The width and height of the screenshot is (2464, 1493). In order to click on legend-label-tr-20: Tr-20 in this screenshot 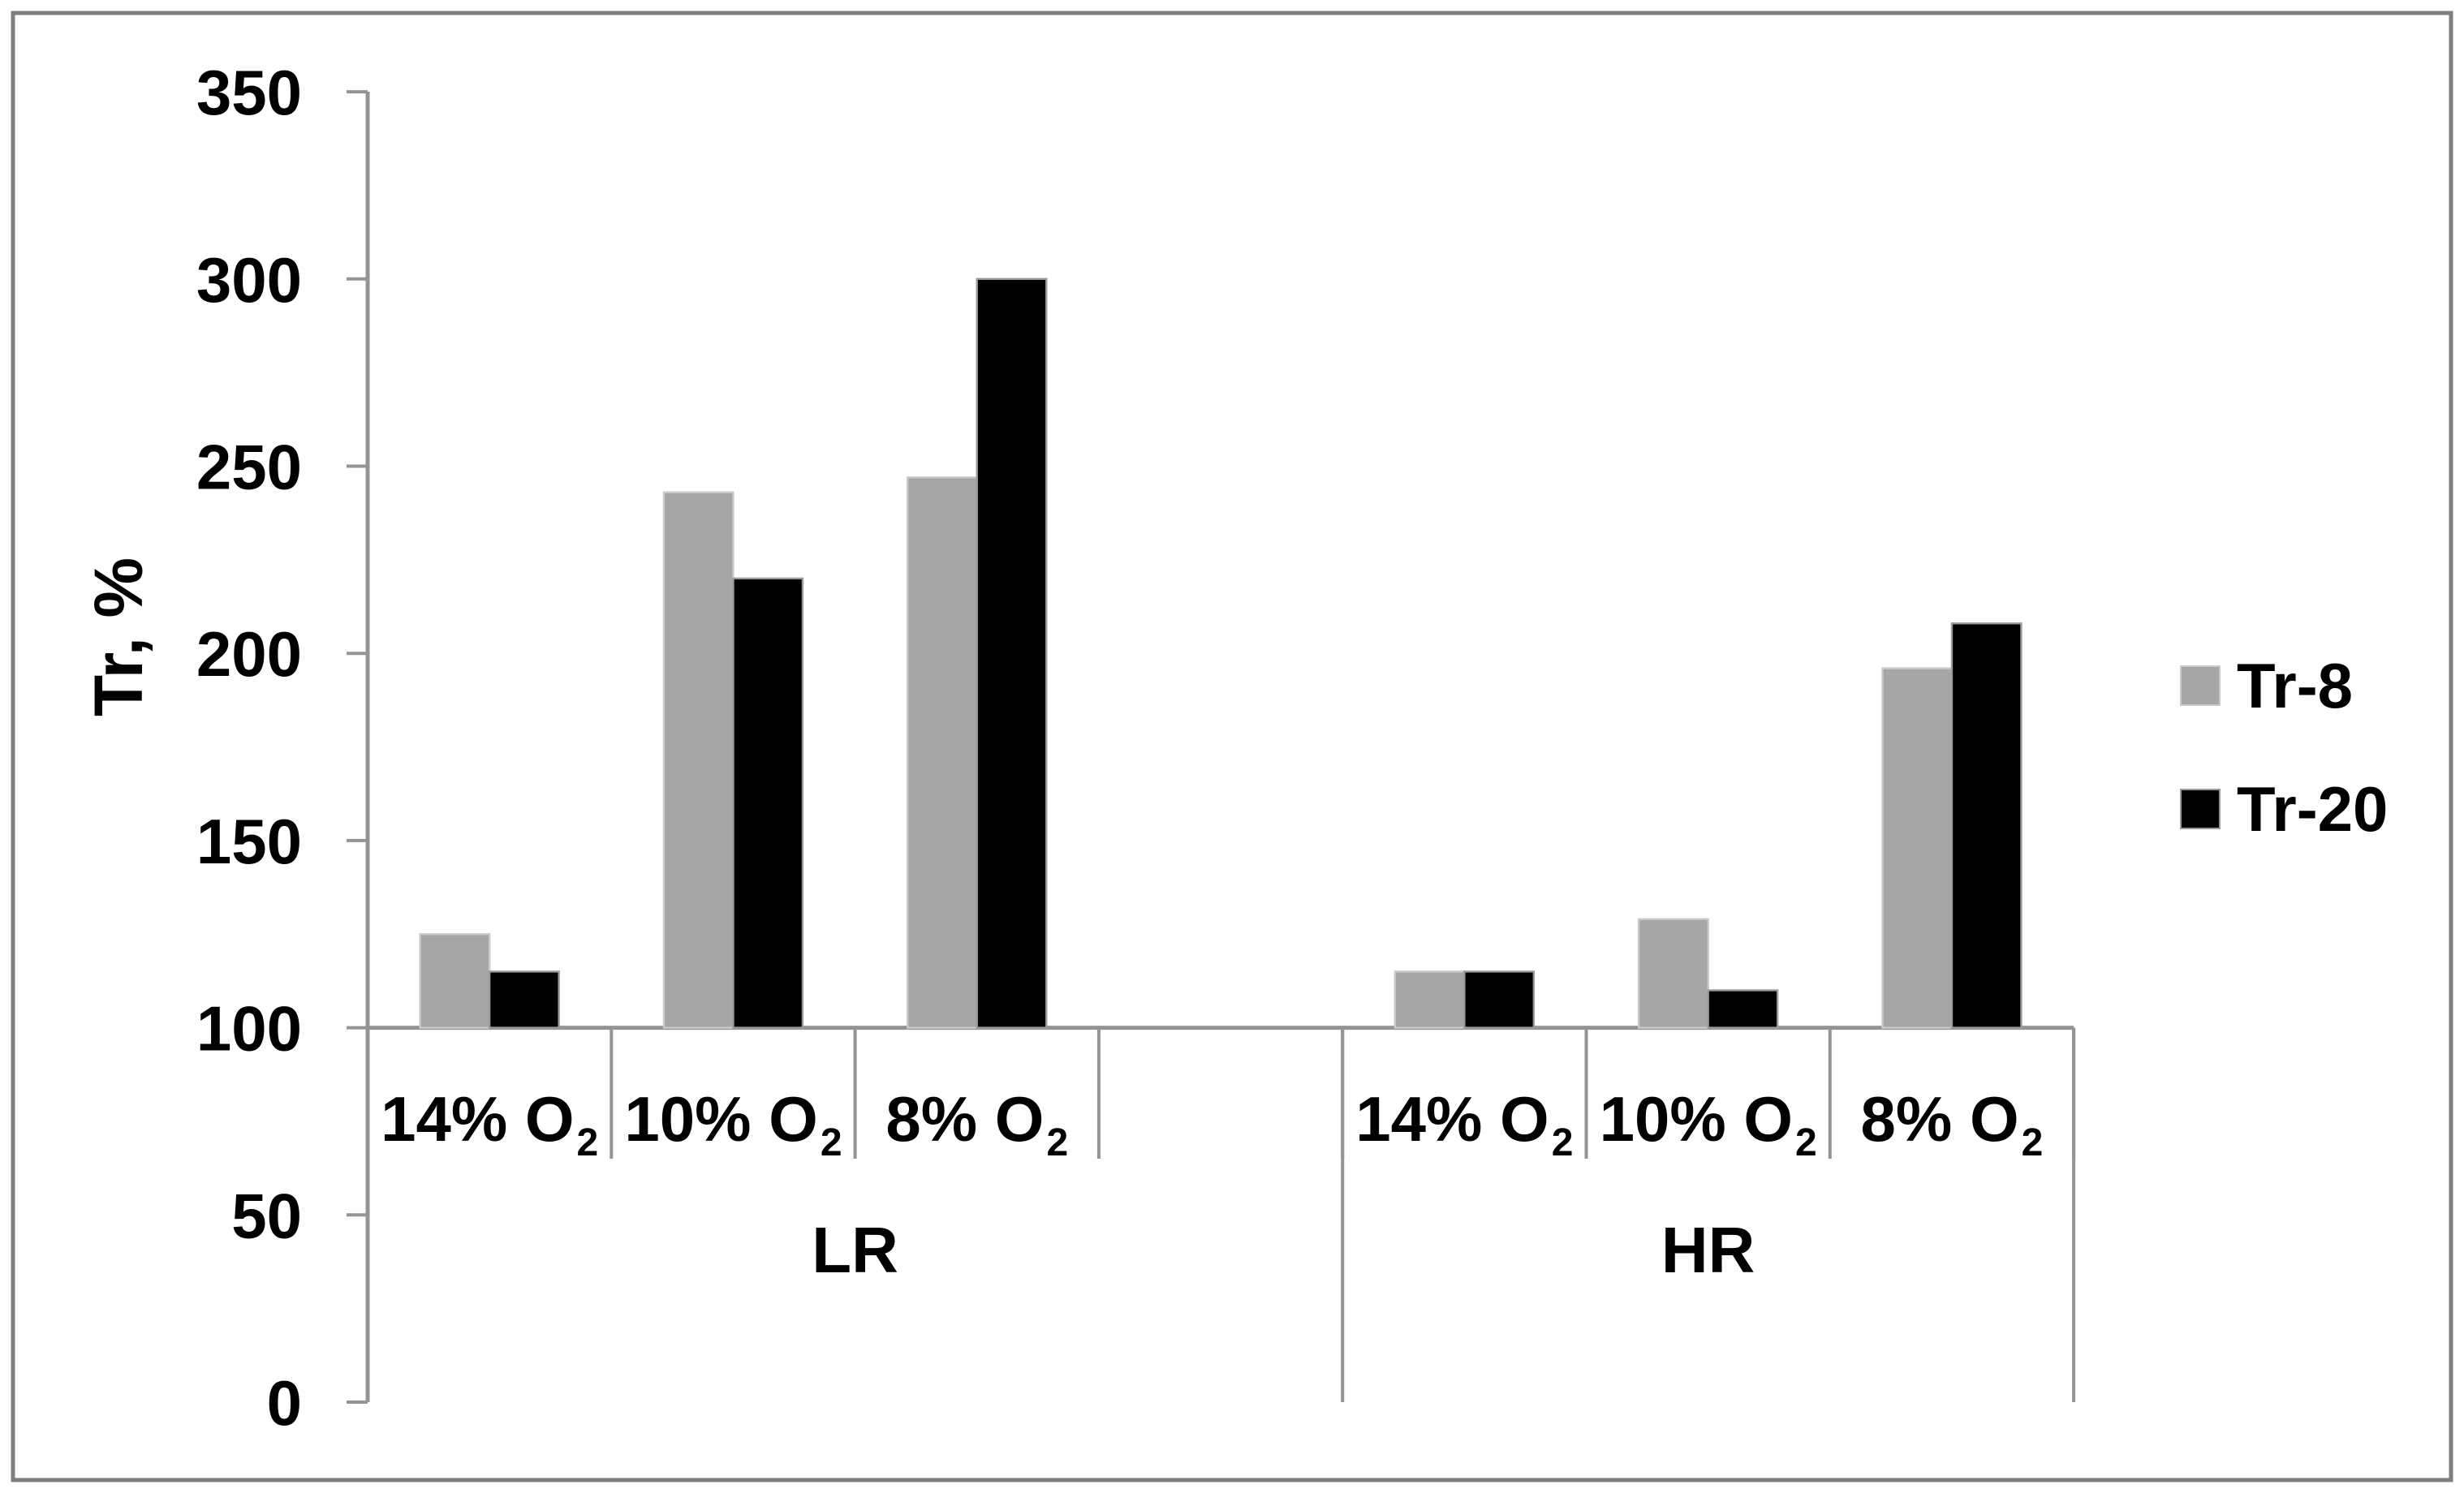, I will do `click(2313, 809)`.